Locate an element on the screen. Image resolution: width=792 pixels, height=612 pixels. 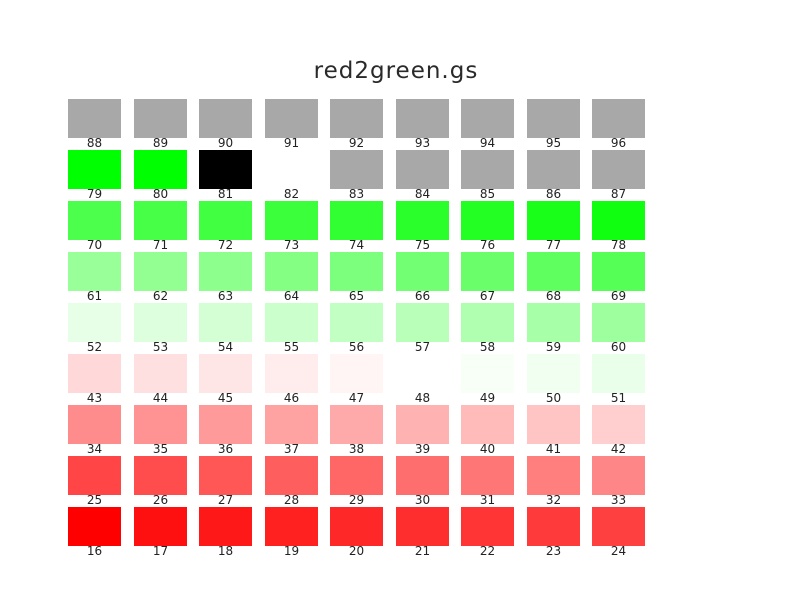
color-index-label: 28 is located at coordinates (291, 500).